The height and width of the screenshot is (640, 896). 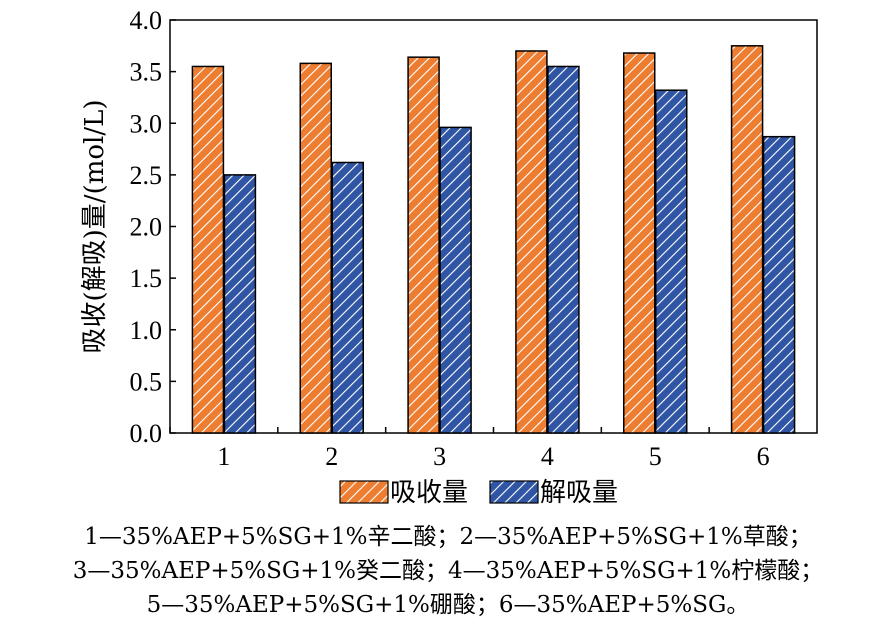 What do you see at coordinates (95, 227) in the screenshot?
I see `y-axis-title: 吸收(解吸)量/(mol/L)` at bounding box center [95, 227].